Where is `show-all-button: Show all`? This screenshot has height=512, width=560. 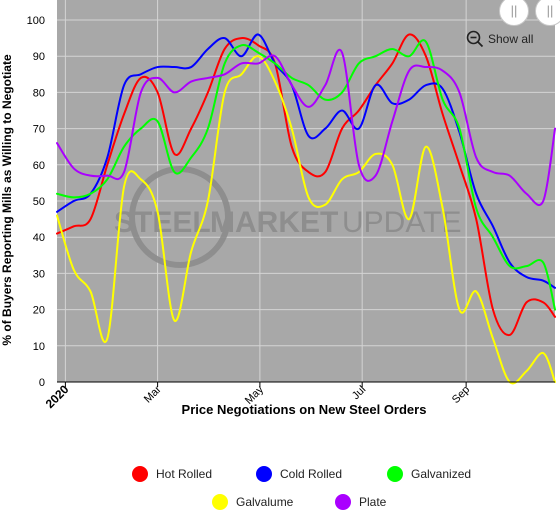
show-all-button: Show all is located at coordinates (499, 39).